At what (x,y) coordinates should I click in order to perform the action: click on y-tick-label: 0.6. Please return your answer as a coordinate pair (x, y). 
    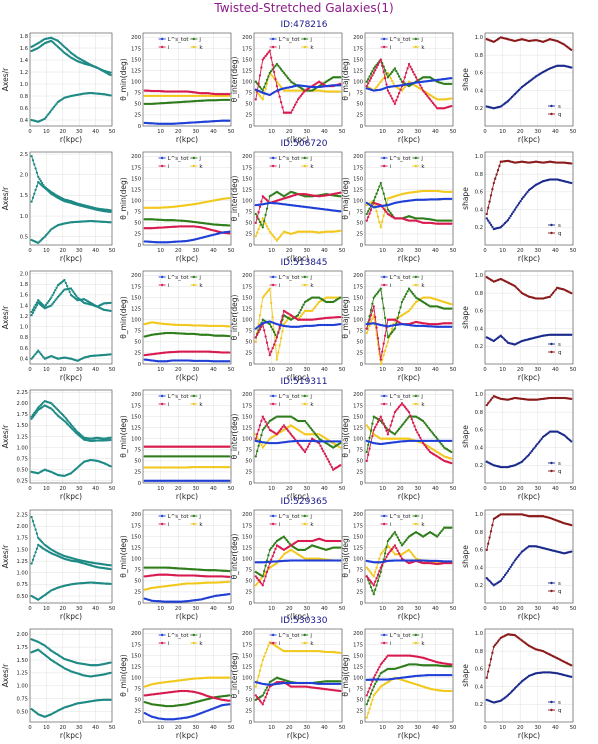
    Looking at the image, I should click on (24, 109).